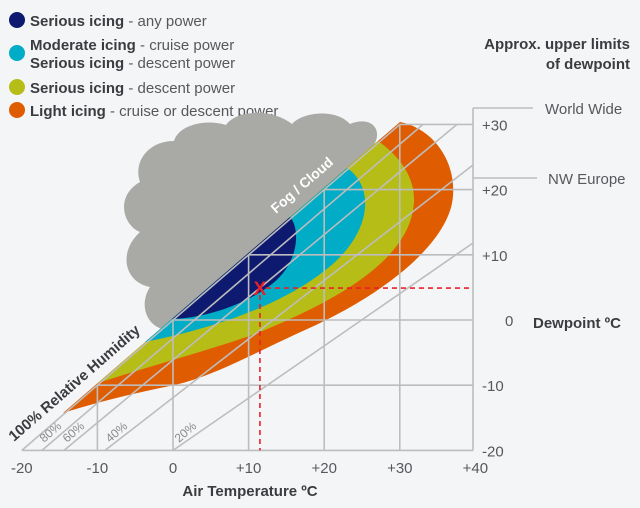  What do you see at coordinates (165, 21) in the screenshot?
I see `legend-desc: - any power` at bounding box center [165, 21].